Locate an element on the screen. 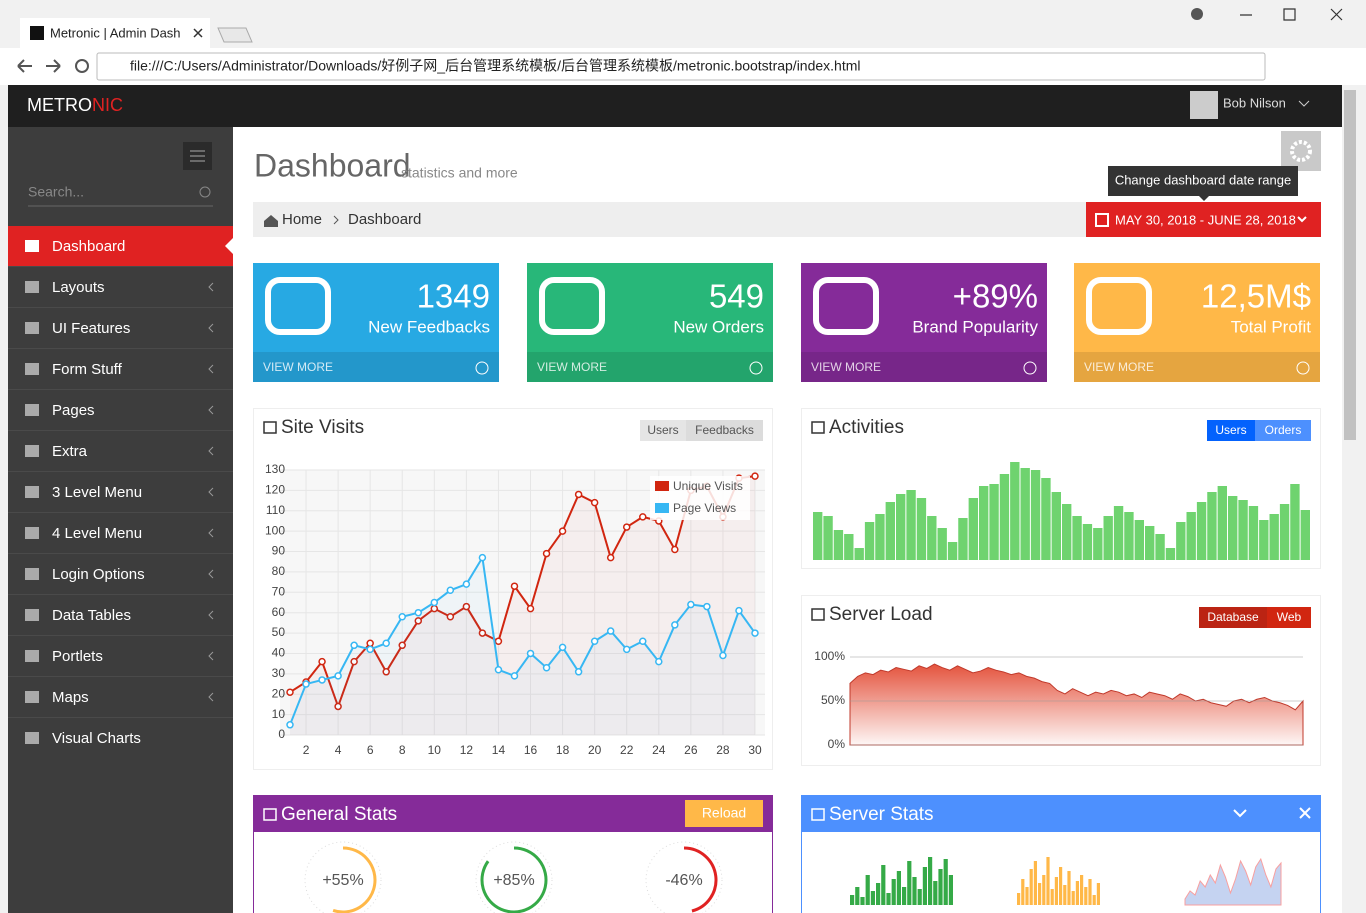  menu-item: 3 Level Menu is located at coordinates (97, 492).